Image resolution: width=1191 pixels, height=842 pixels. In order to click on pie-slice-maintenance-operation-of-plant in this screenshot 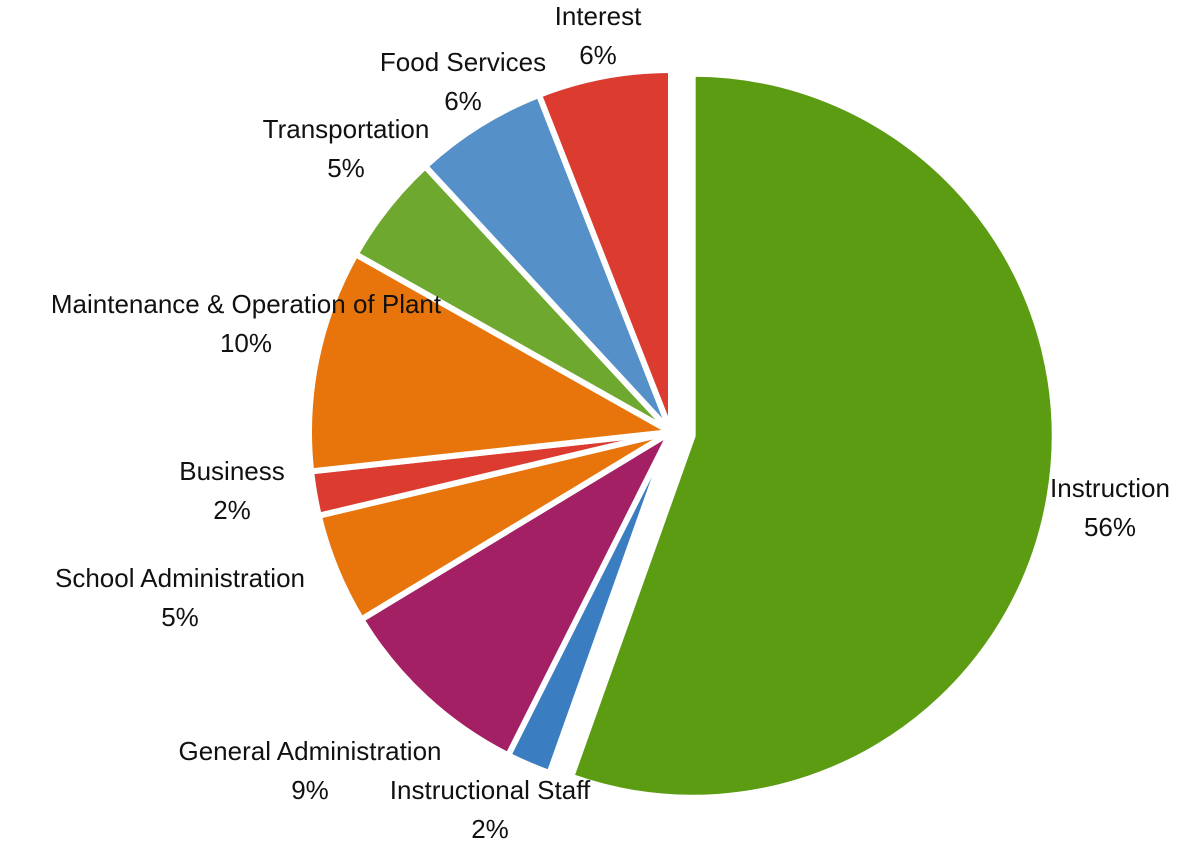, I will do `click(490, 363)`.